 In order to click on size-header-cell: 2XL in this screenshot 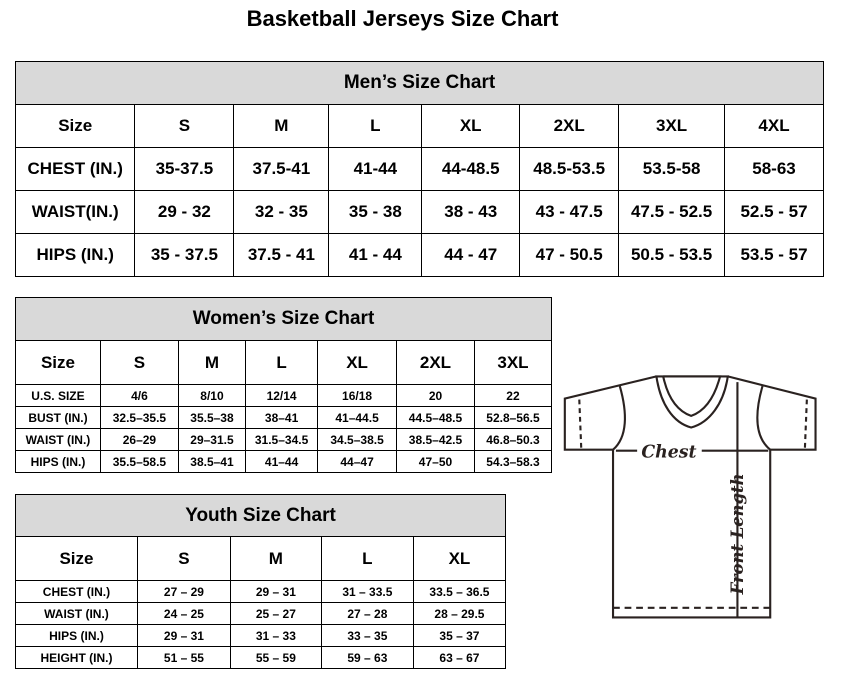, I will do `click(435, 362)`.